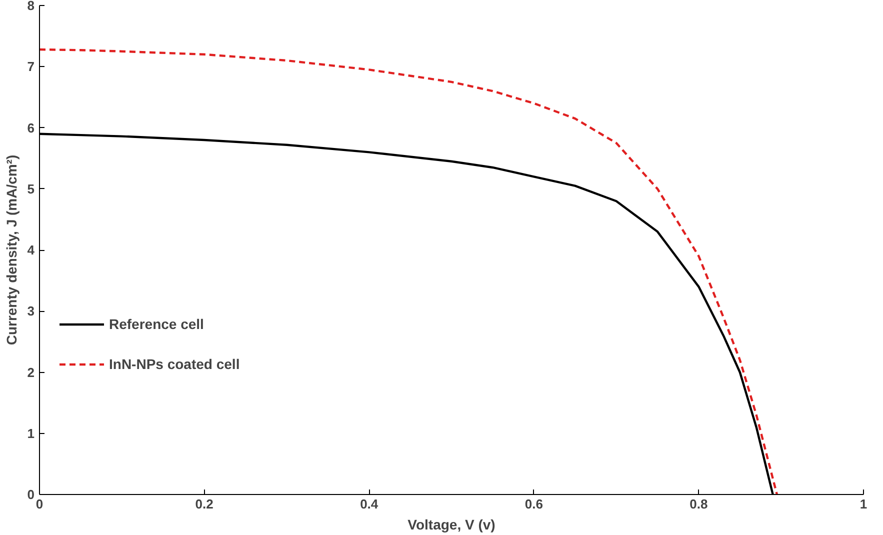 The image size is (883, 535). What do you see at coordinates (11, 250) in the screenshot?
I see `y-axis-title: Currenty density, J (mA/cm²)` at bounding box center [11, 250].